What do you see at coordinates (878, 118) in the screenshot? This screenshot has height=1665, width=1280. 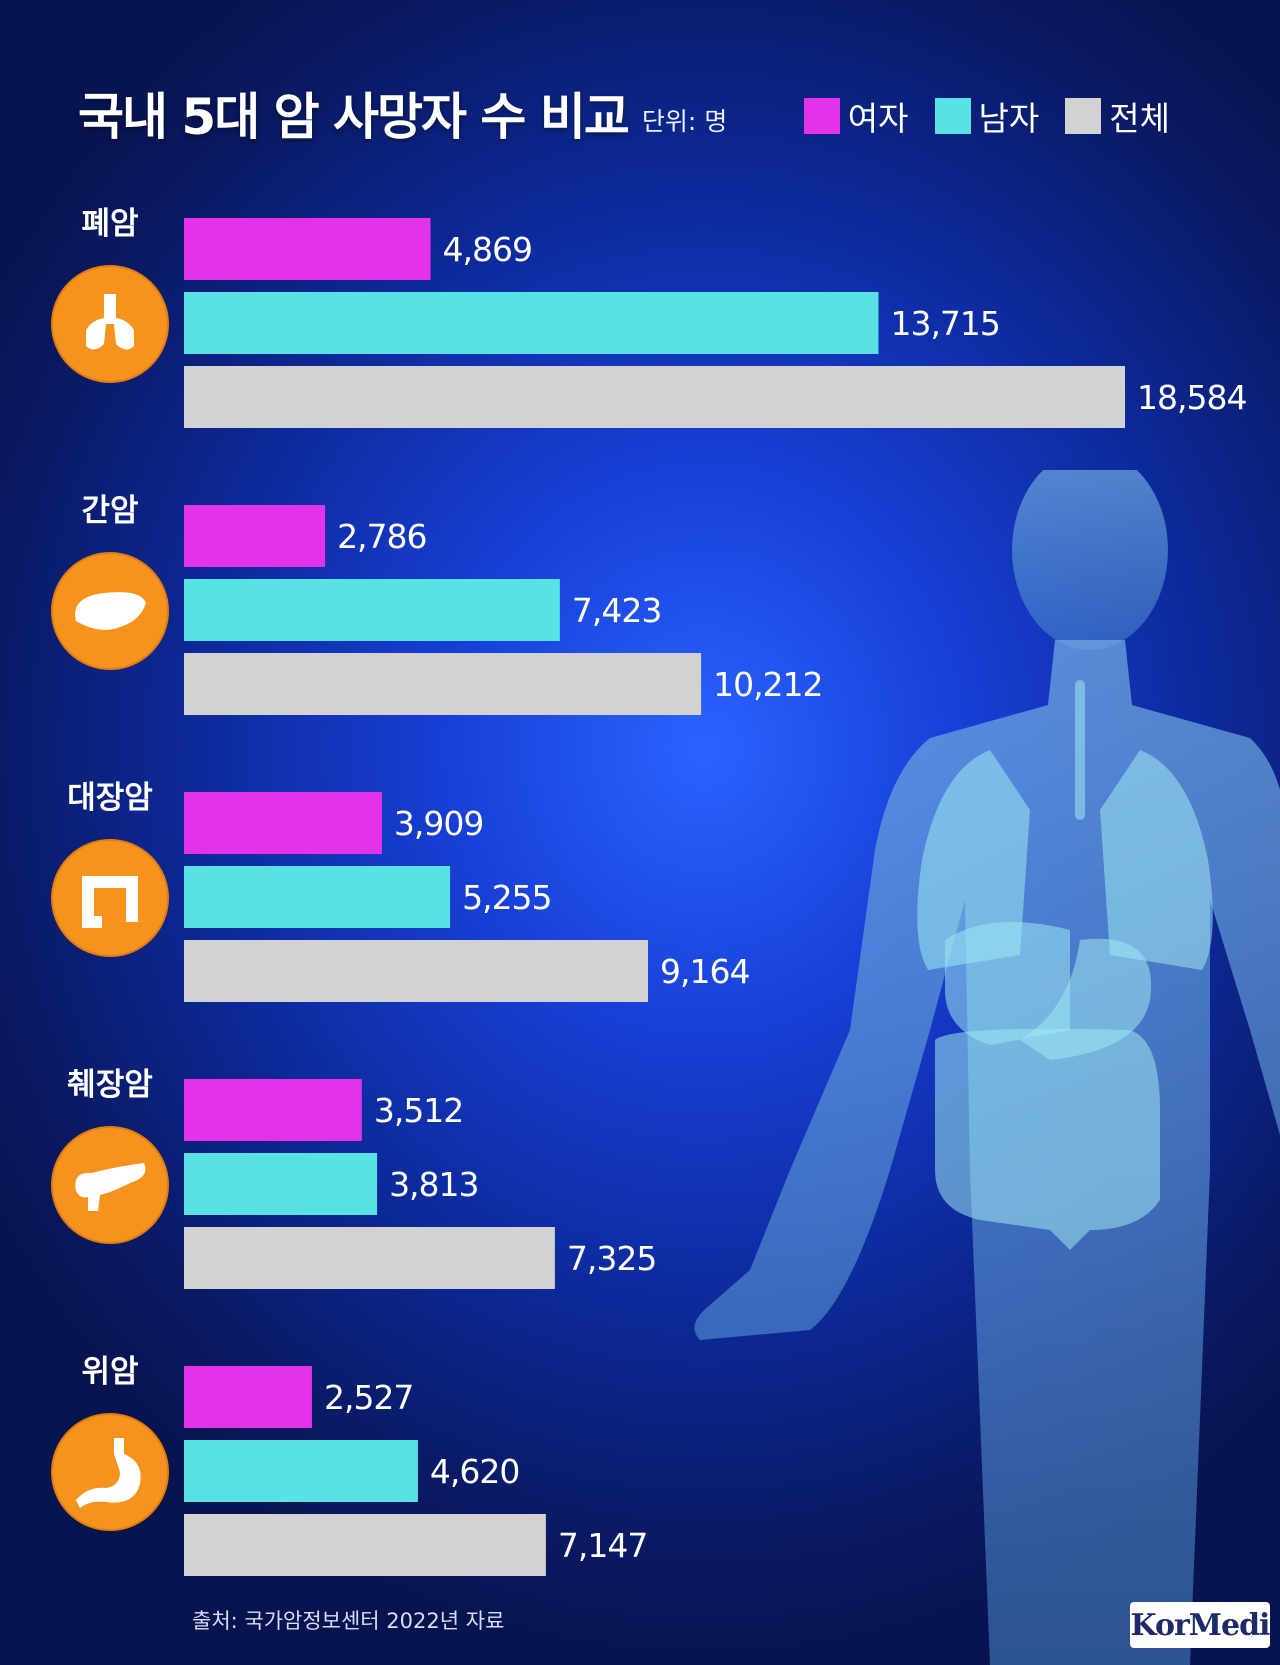 I see `legend-label-female: 여자` at bounding box center [878, 118].